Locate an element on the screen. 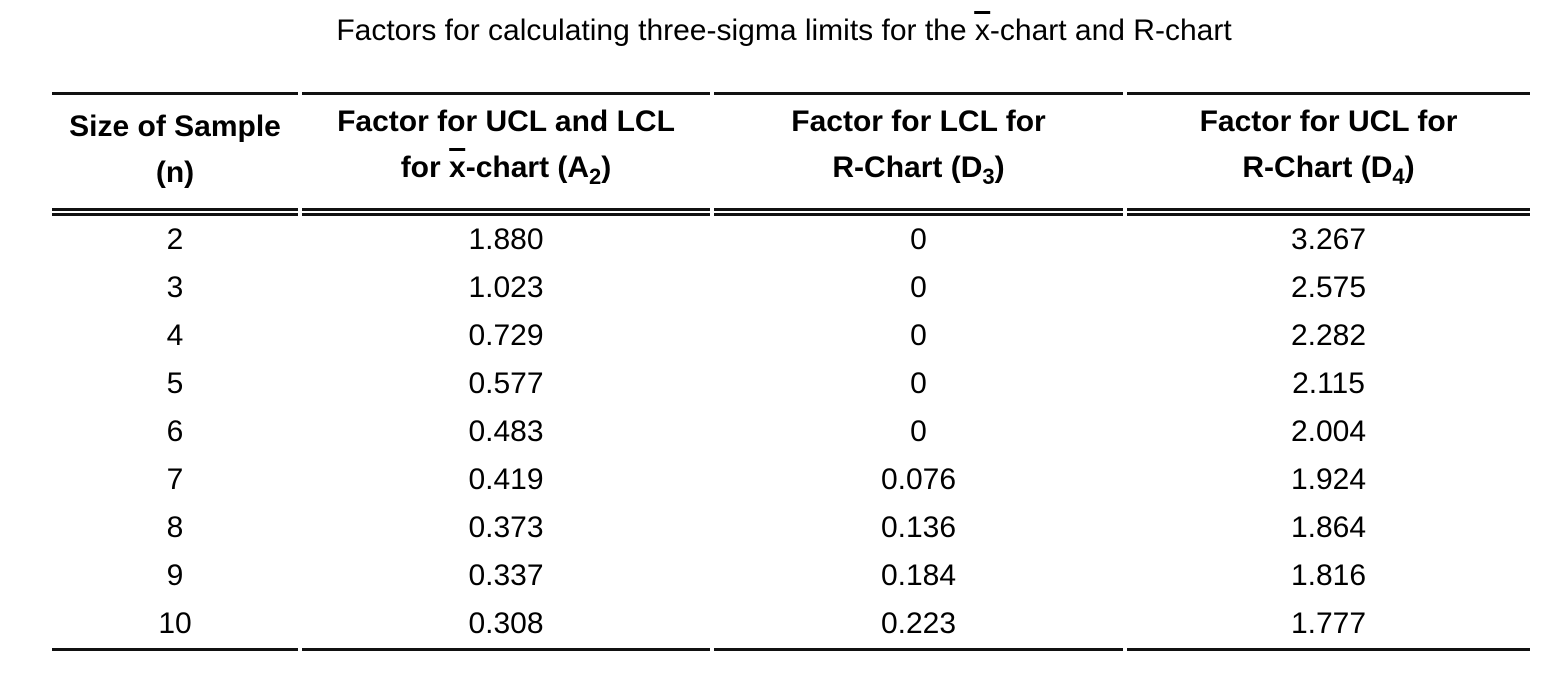 Image resolution: width=1568 pixels, height=680 pixels. cell-d4-value: 1.924 is located at coordinates (1328, 479).